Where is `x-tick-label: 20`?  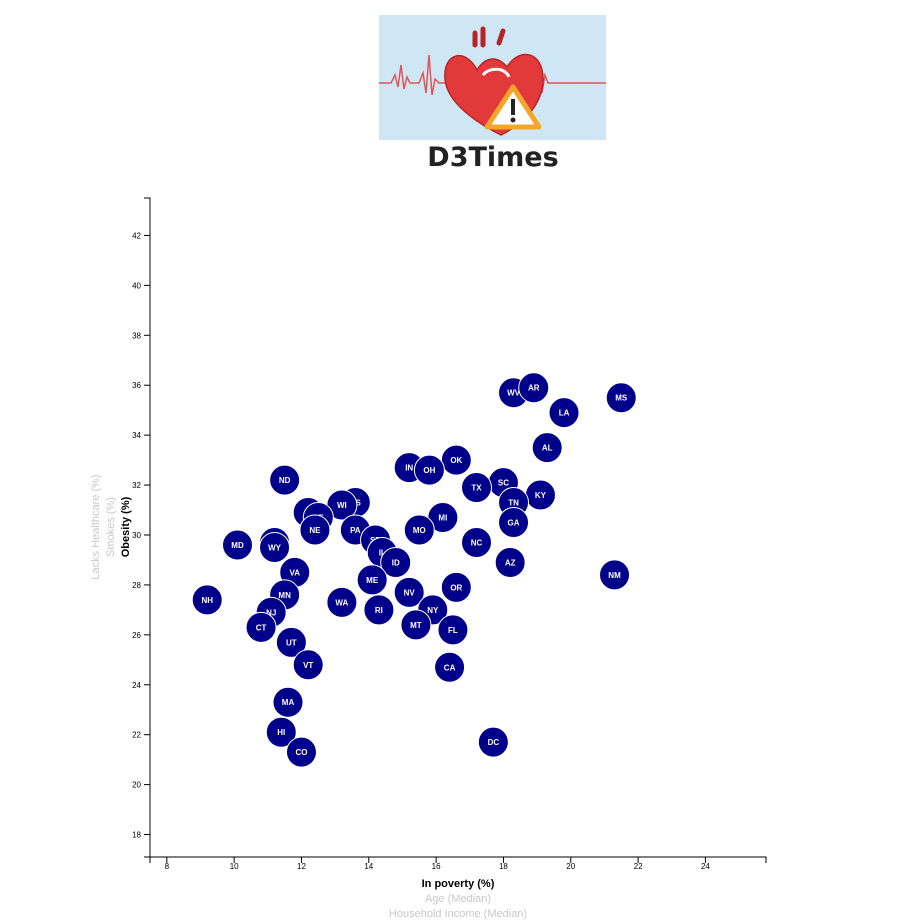 x-tick-label: 20 is located at coordinates (570, 866).